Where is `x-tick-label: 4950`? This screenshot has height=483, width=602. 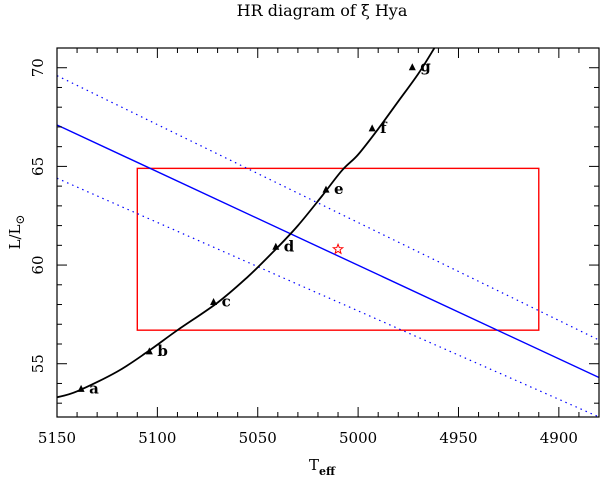 x-tick-label: 4950 is located at coordinates (458, 438).